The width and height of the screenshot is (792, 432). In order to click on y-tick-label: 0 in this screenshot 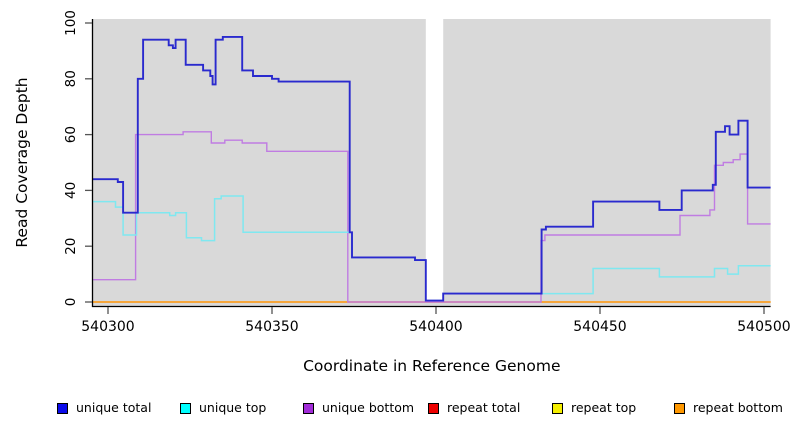, I will do `click(71, 302)`.